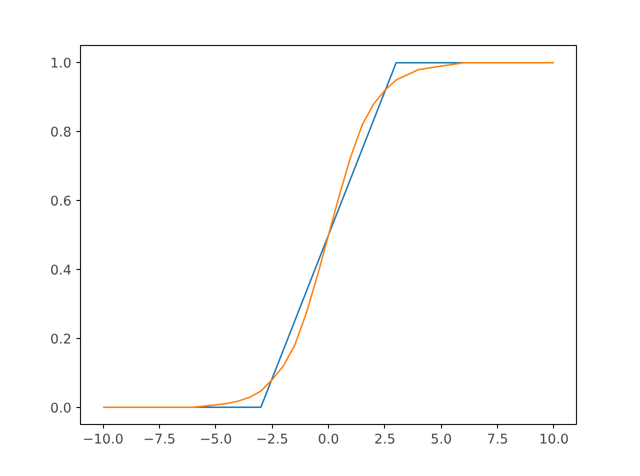 The height and width of the screenshot is (476, 640). I want to click on y-tick-label: 0.0, so click(61, 408).